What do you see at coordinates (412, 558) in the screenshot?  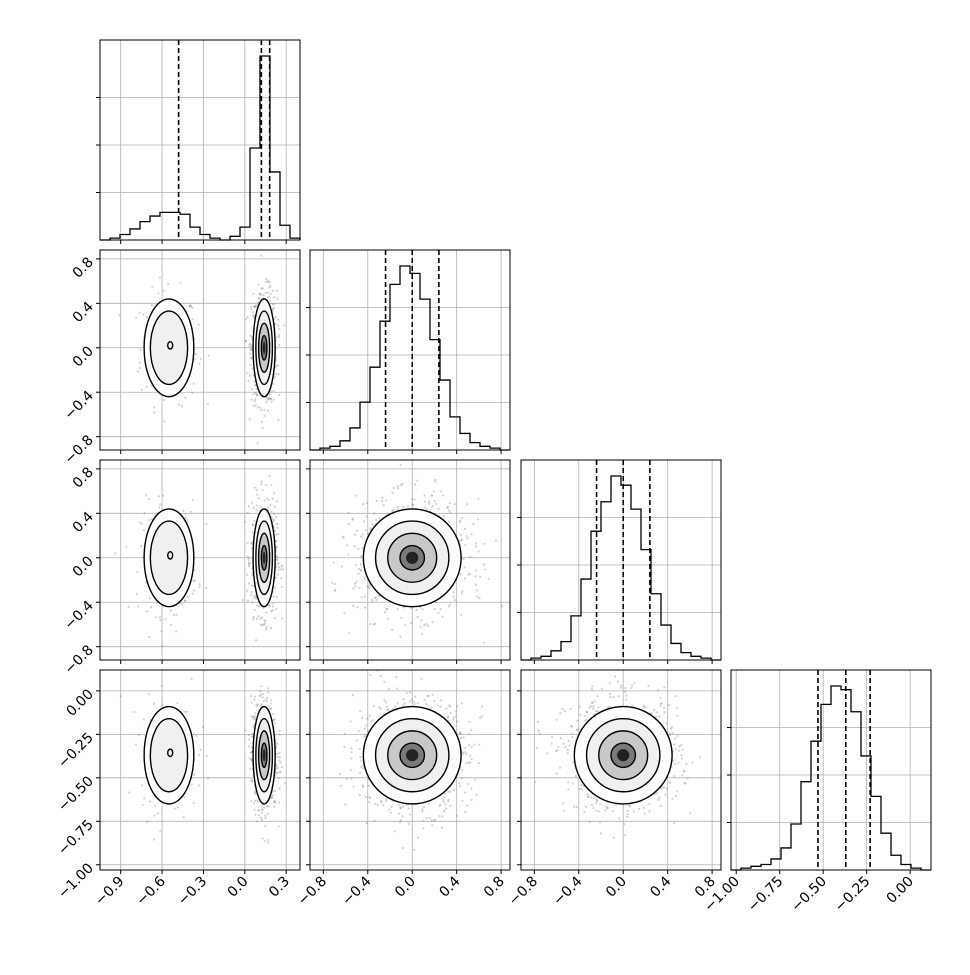 I see `density-peak` at bounding box center [412, 558].